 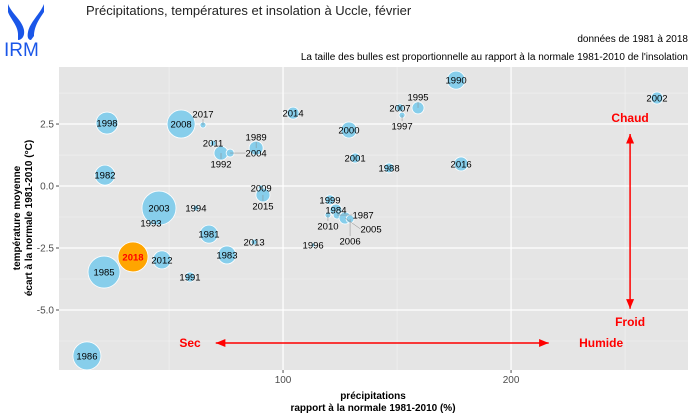 I want to click on annotation-chaud: Chaud, so click(x=629, y=118).